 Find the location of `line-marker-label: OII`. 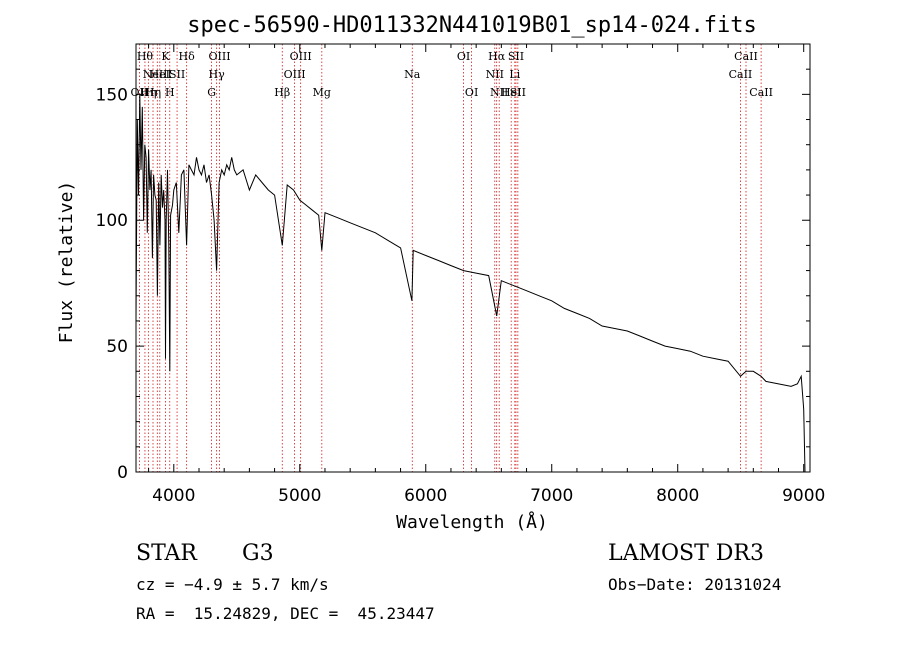

line-marker-label: OII is located at coordinates (140, 92).